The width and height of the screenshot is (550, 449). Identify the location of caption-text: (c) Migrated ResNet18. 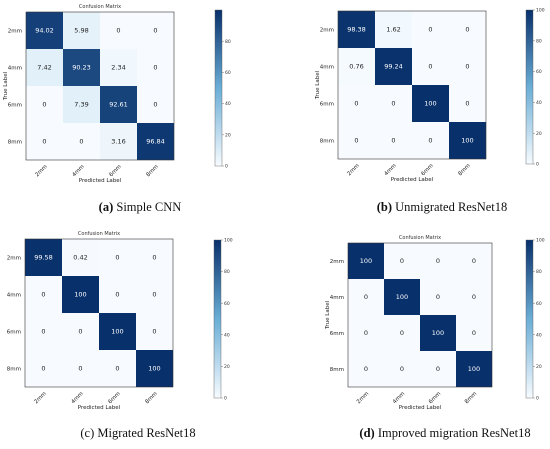
(137, 433).